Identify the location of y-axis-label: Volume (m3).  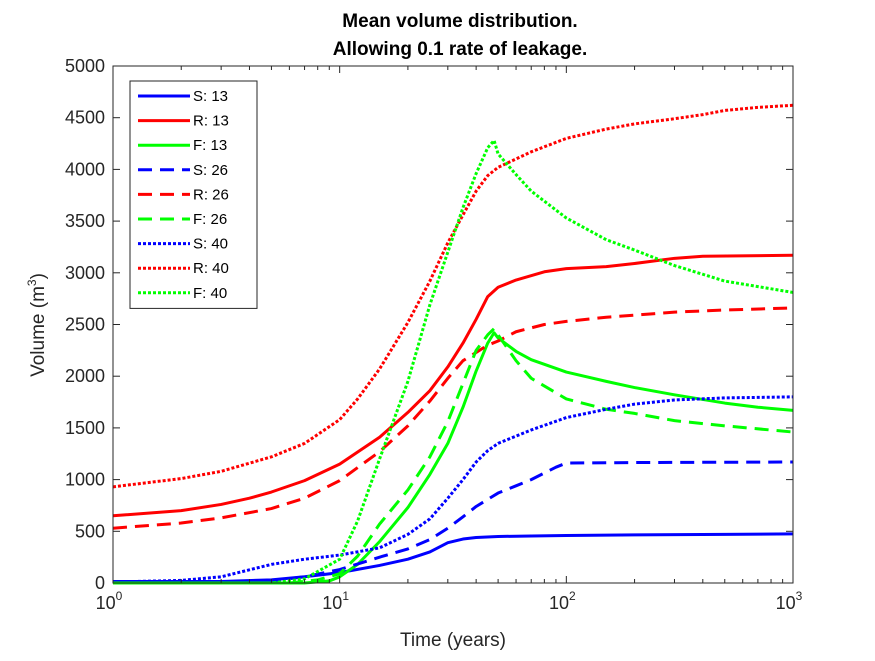
(37, 325).